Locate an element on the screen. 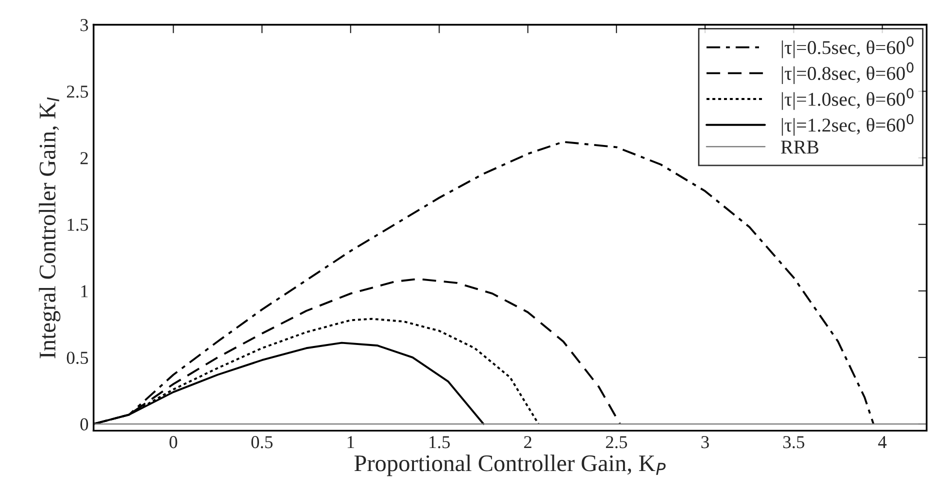 Image resolution: width=936 pixels, height=495 pixels. y-tick-label: 1 is located at coordinates (84, 291).